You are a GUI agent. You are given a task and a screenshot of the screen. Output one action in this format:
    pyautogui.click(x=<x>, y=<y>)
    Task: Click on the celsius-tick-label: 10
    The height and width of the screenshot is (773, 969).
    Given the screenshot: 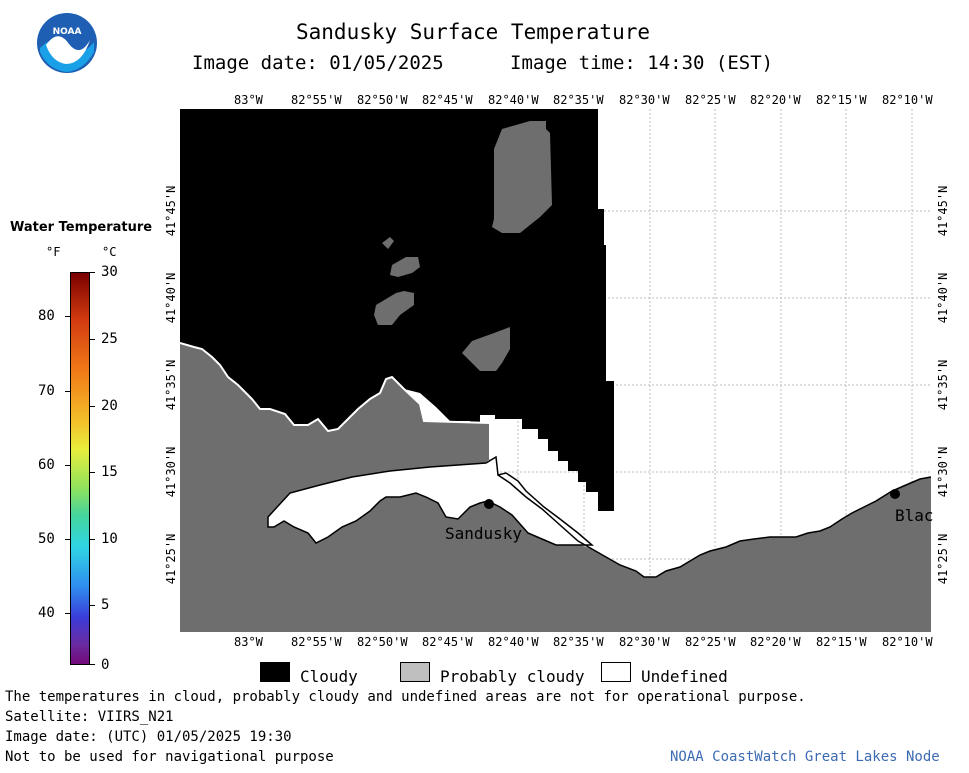 What is the action you would take?
    pyautogui.click(x=109, y=539)
    